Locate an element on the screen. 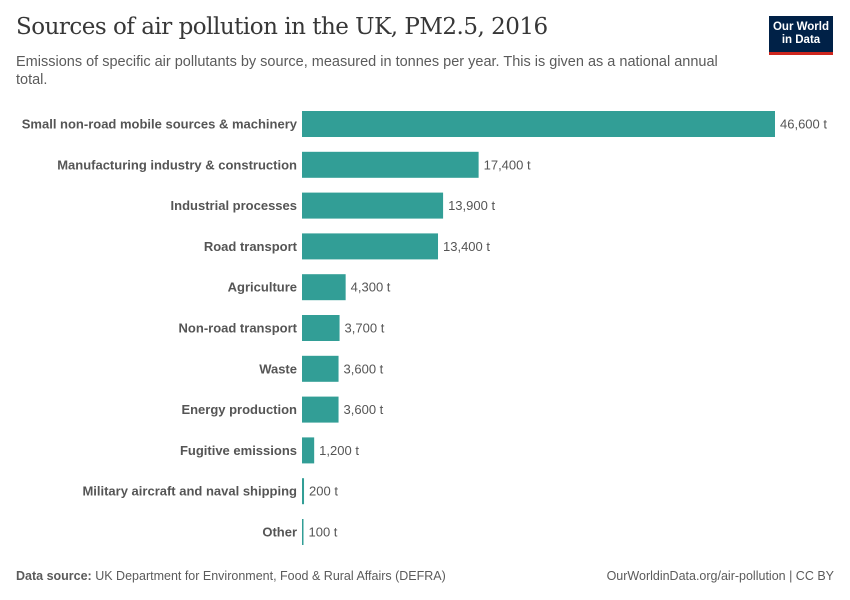 The height and width of the screenshot is (600, 850). category-label: Manufacturing industry & construction is located at coordinates (177, 164).